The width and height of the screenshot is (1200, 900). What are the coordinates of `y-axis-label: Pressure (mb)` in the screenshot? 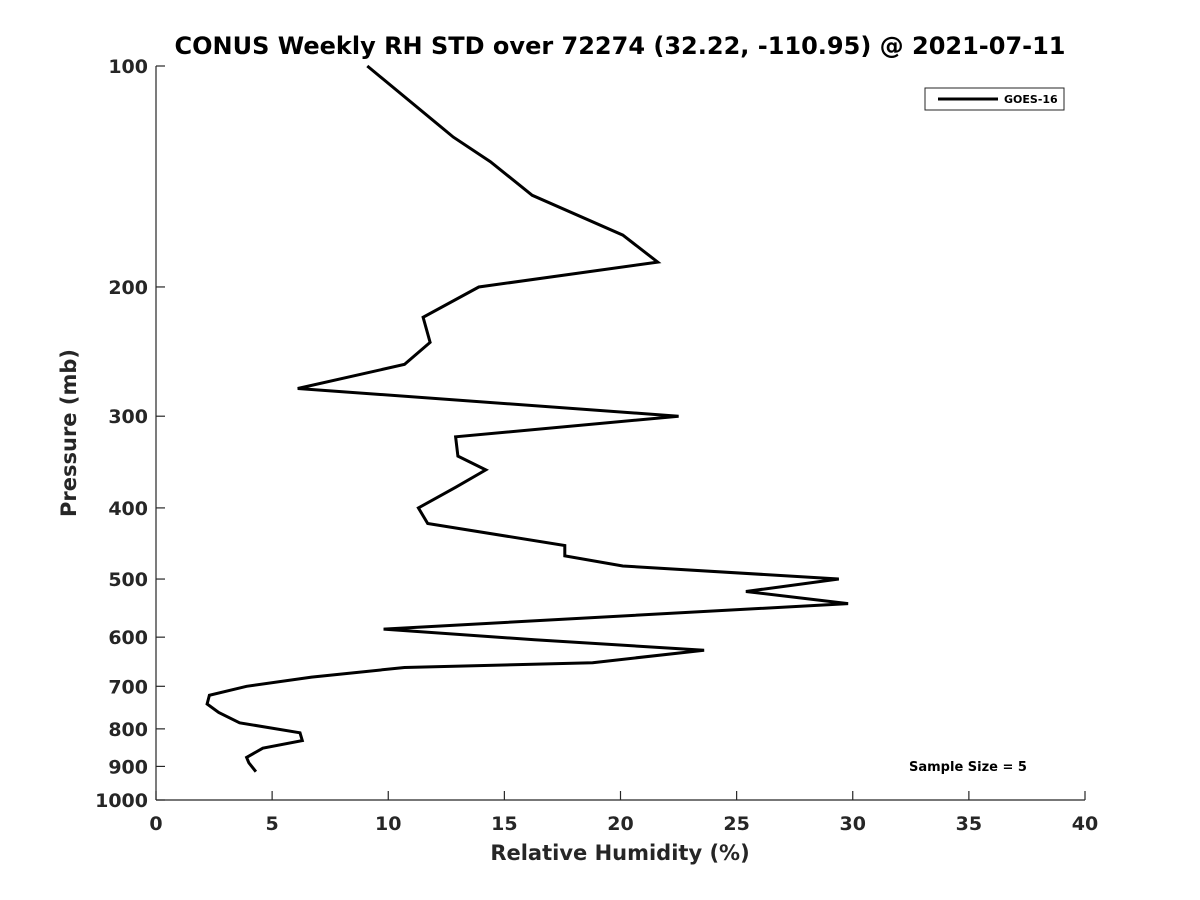 It's located at (69, 433).